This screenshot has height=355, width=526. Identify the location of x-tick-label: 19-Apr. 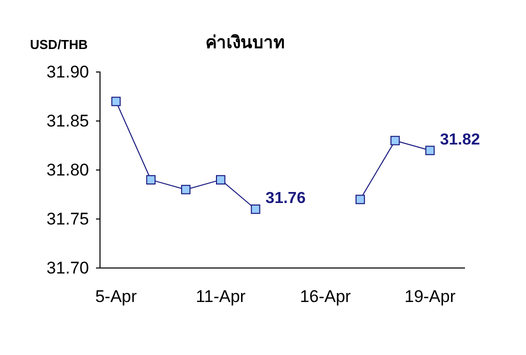
(430, 296).